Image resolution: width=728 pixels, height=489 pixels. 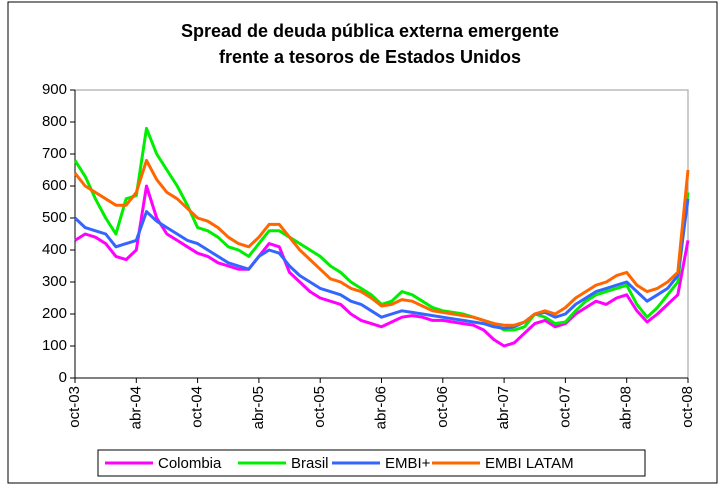 I want to click on x-tick-label: oct-05, so click(x=319, y=407).